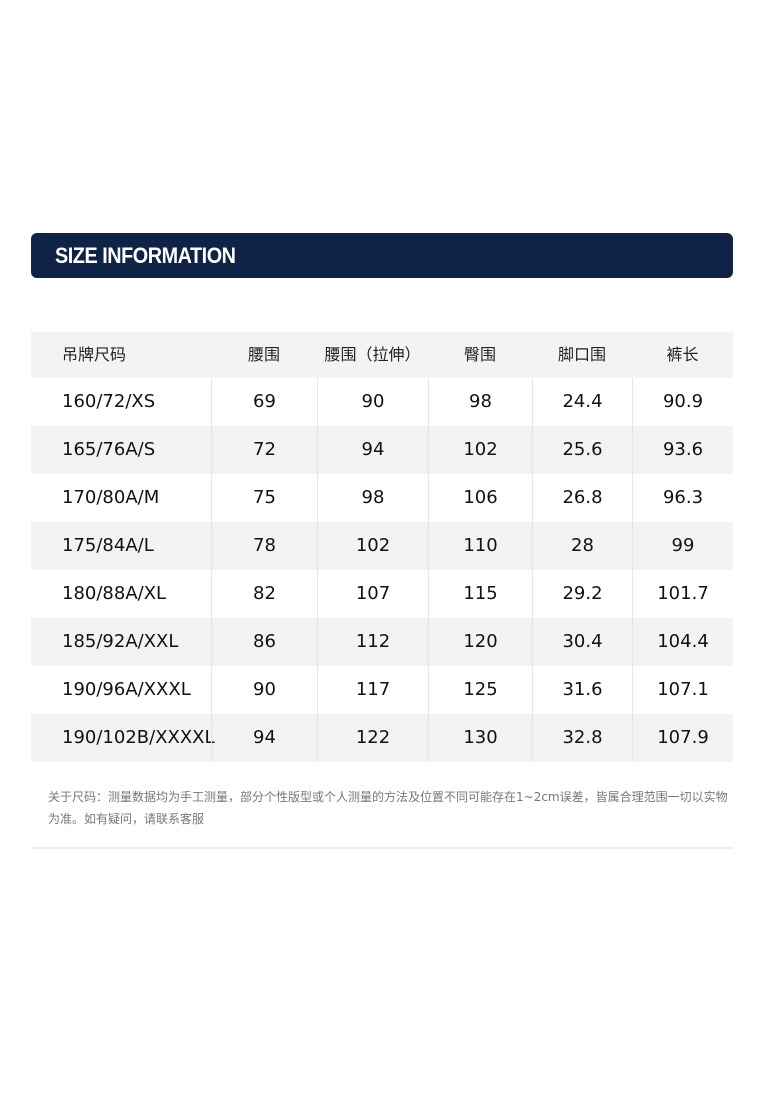 The image size is (762, 1100). What do you see at coordinates (480, 738) in the screenshot?
I see `table-cell: 130` at bounding box center [480, 738].